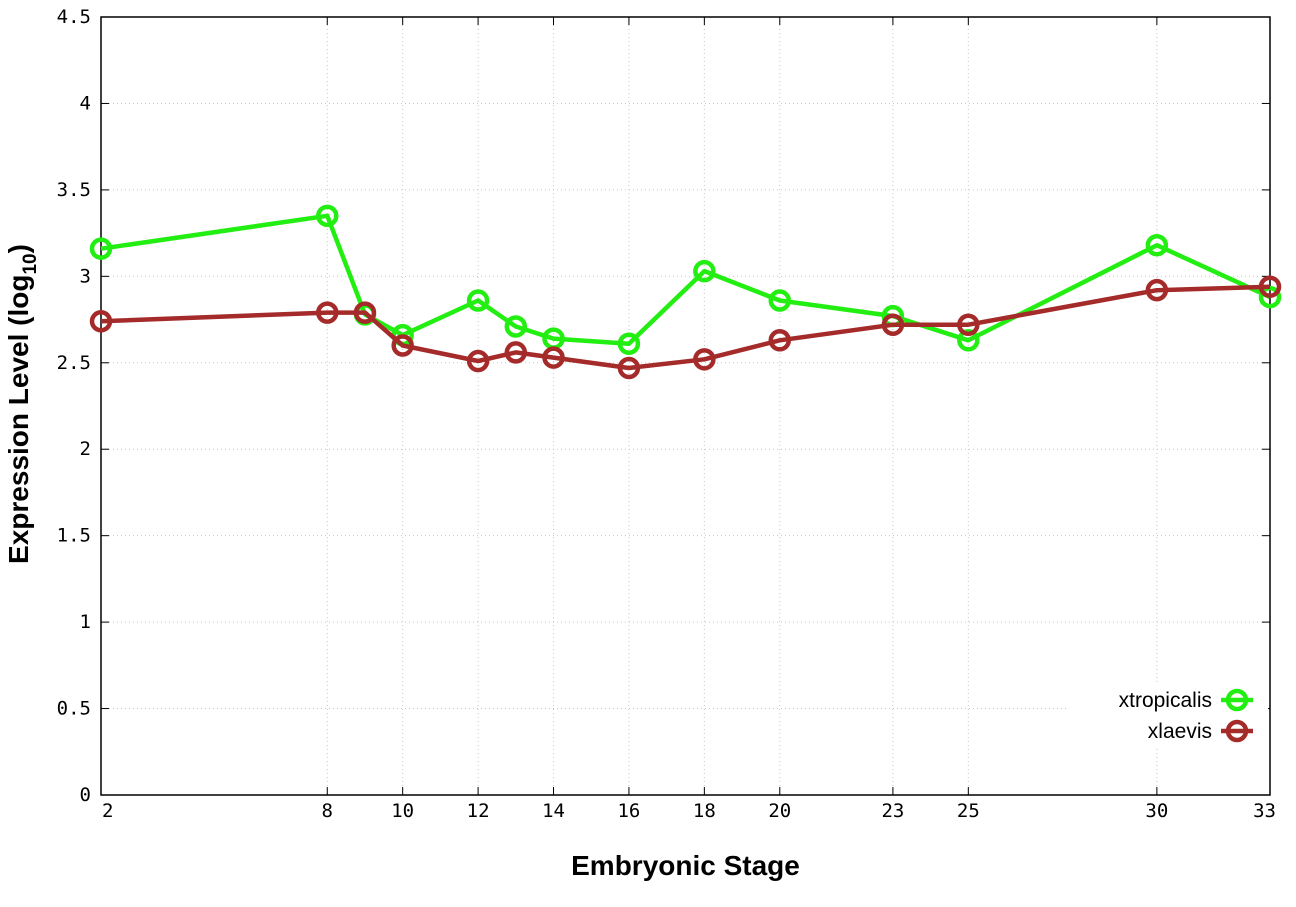  I want to click on y-tick-label: 4.5, so click(74, 17).